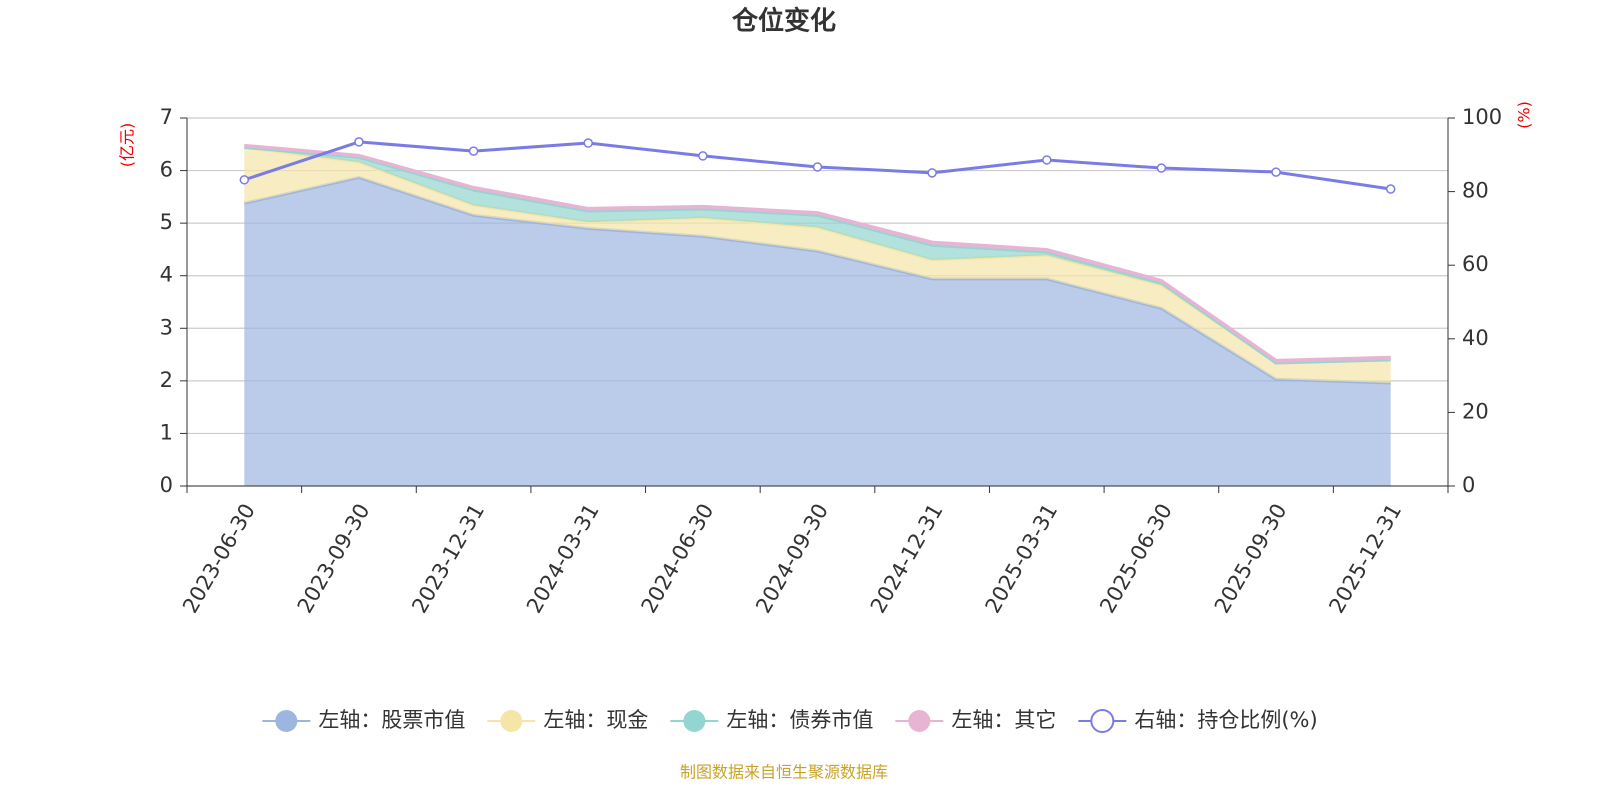 This screenshot has width=1600, height=804. Describe the element at coordinates (799, 720) in the screenshot. I see `legend-label: 左轴：债券市值` at that location.